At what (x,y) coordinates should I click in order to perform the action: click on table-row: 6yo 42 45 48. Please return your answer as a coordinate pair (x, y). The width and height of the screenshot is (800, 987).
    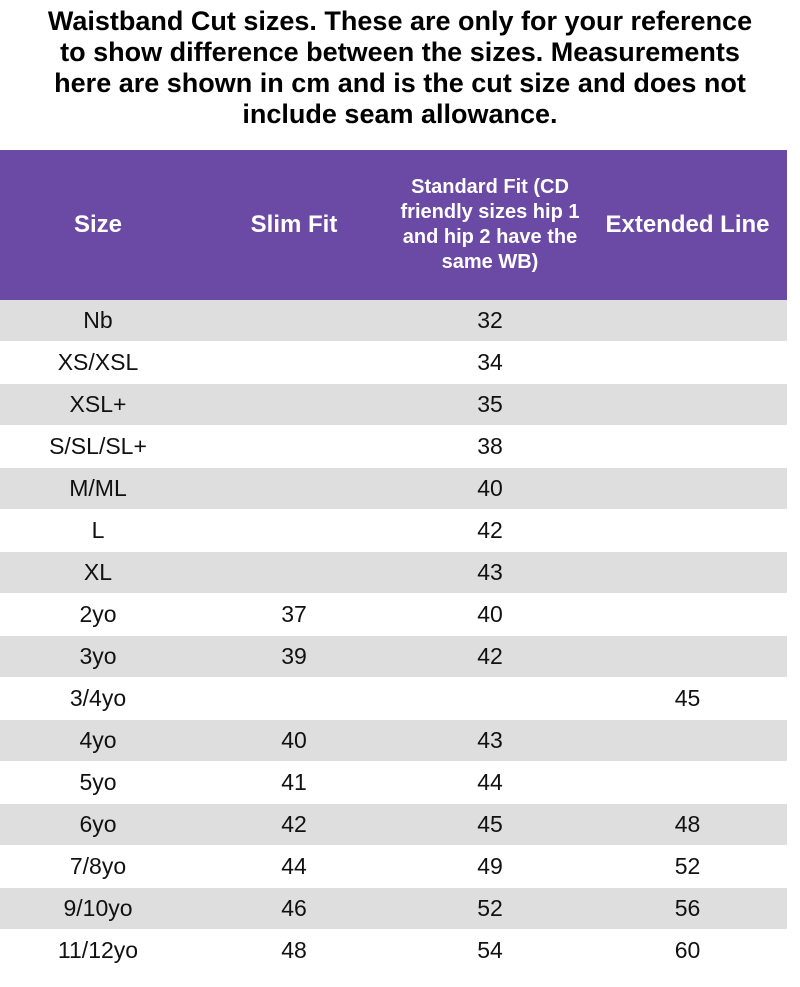
    Looking at the image, I should click on (393, 824).